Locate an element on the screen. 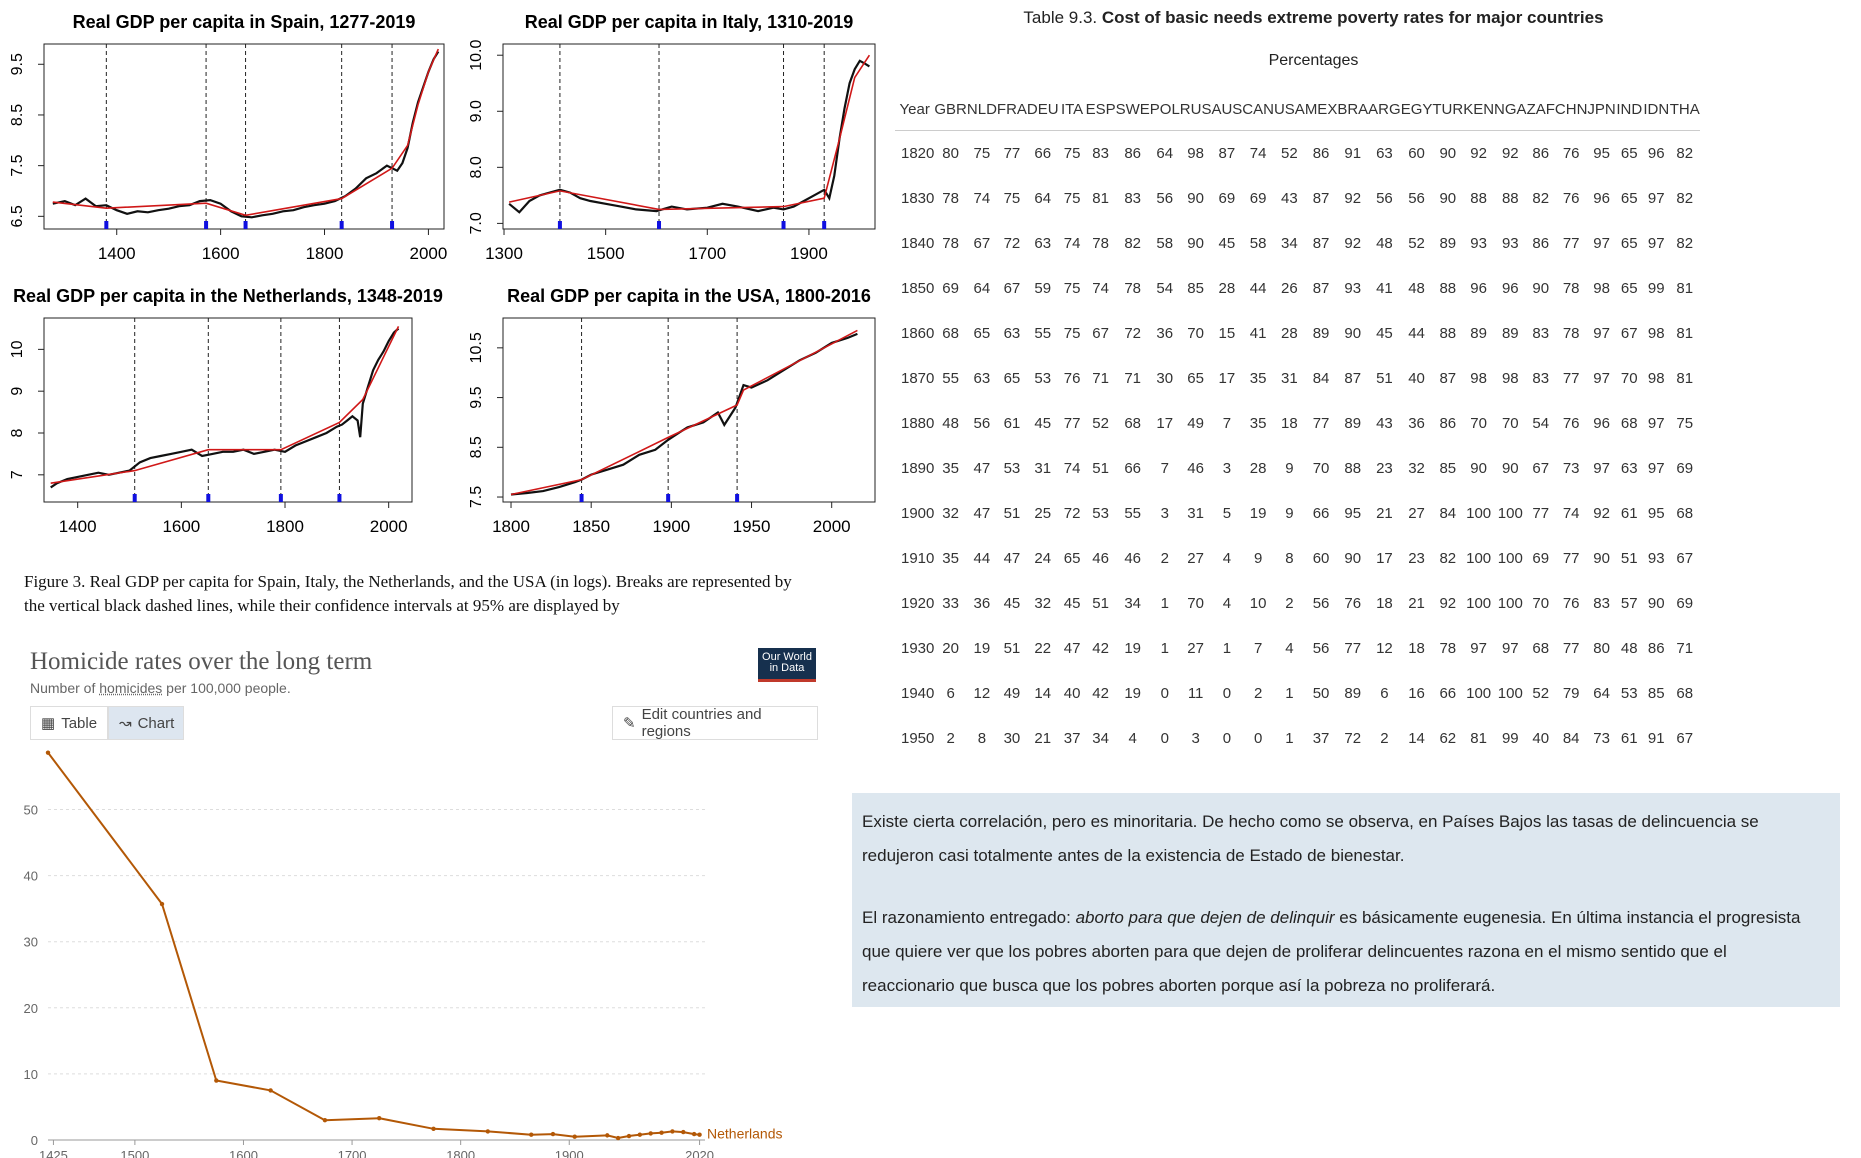 This screenshot has width=1861, height=1158. table-cell: 5 is located at coordinates (1227, 513).